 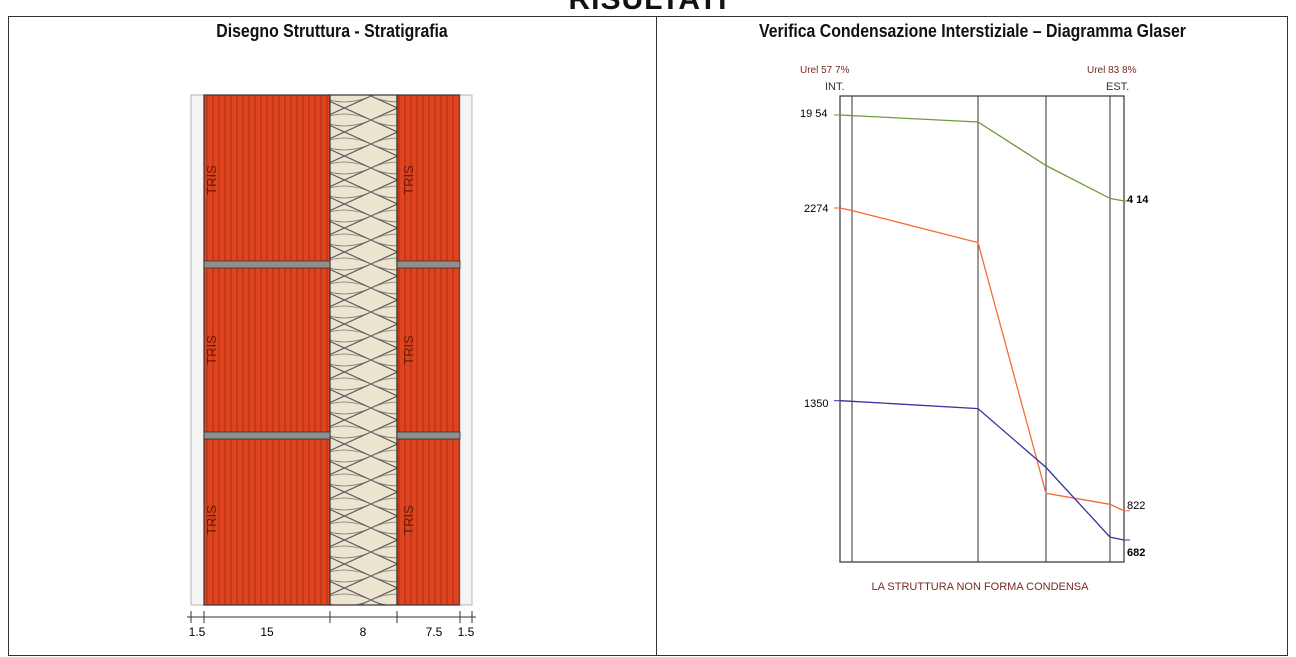 I want to click on est-label: EST., so click(x=1117, y=87).